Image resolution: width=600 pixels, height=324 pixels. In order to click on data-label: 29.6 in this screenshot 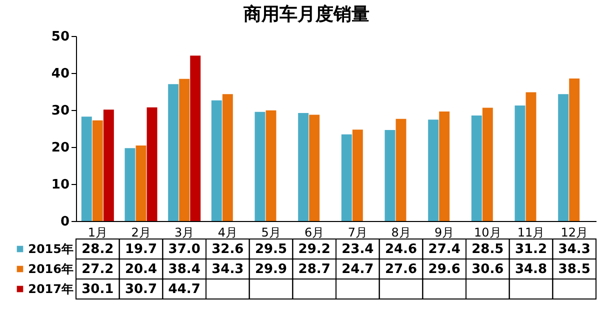, I will do `click(444, 269)`.